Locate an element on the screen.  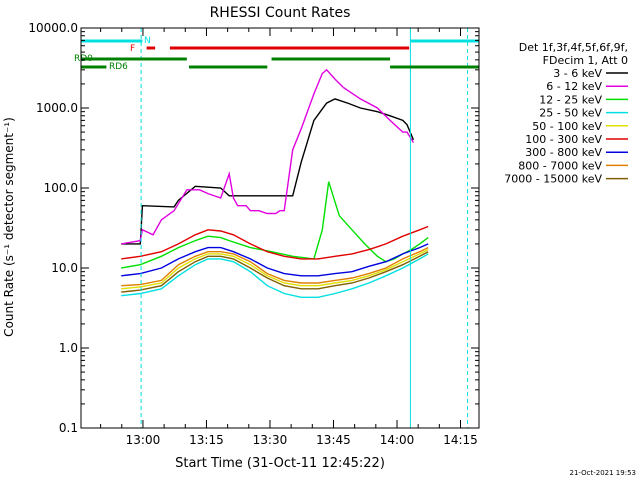
x-tick-label-1: 13:15 is located at coordinates (206, 440).